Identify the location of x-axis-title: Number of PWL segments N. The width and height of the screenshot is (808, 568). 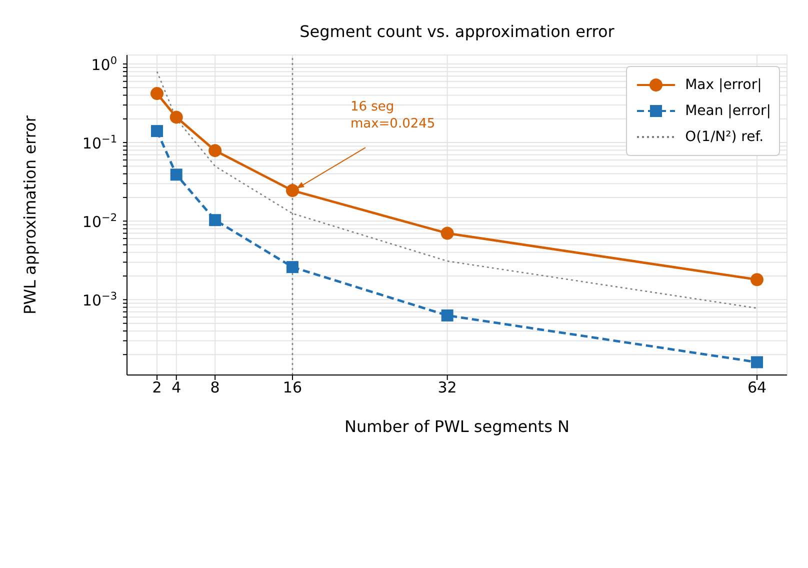
(457, 426).